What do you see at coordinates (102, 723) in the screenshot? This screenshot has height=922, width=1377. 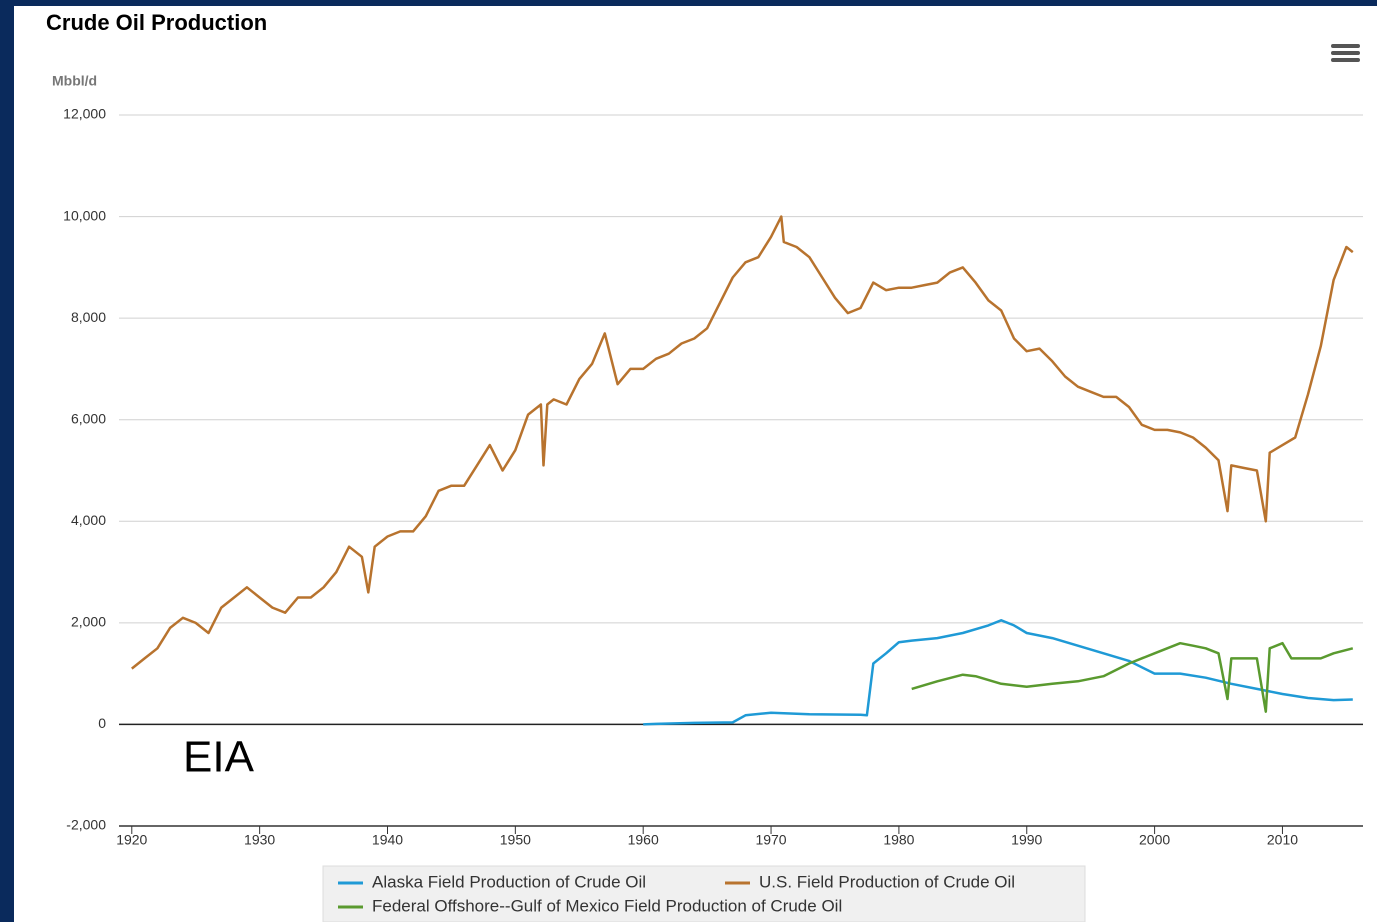 I see `y-tick-label: 0` at bounding box center [102, 723].